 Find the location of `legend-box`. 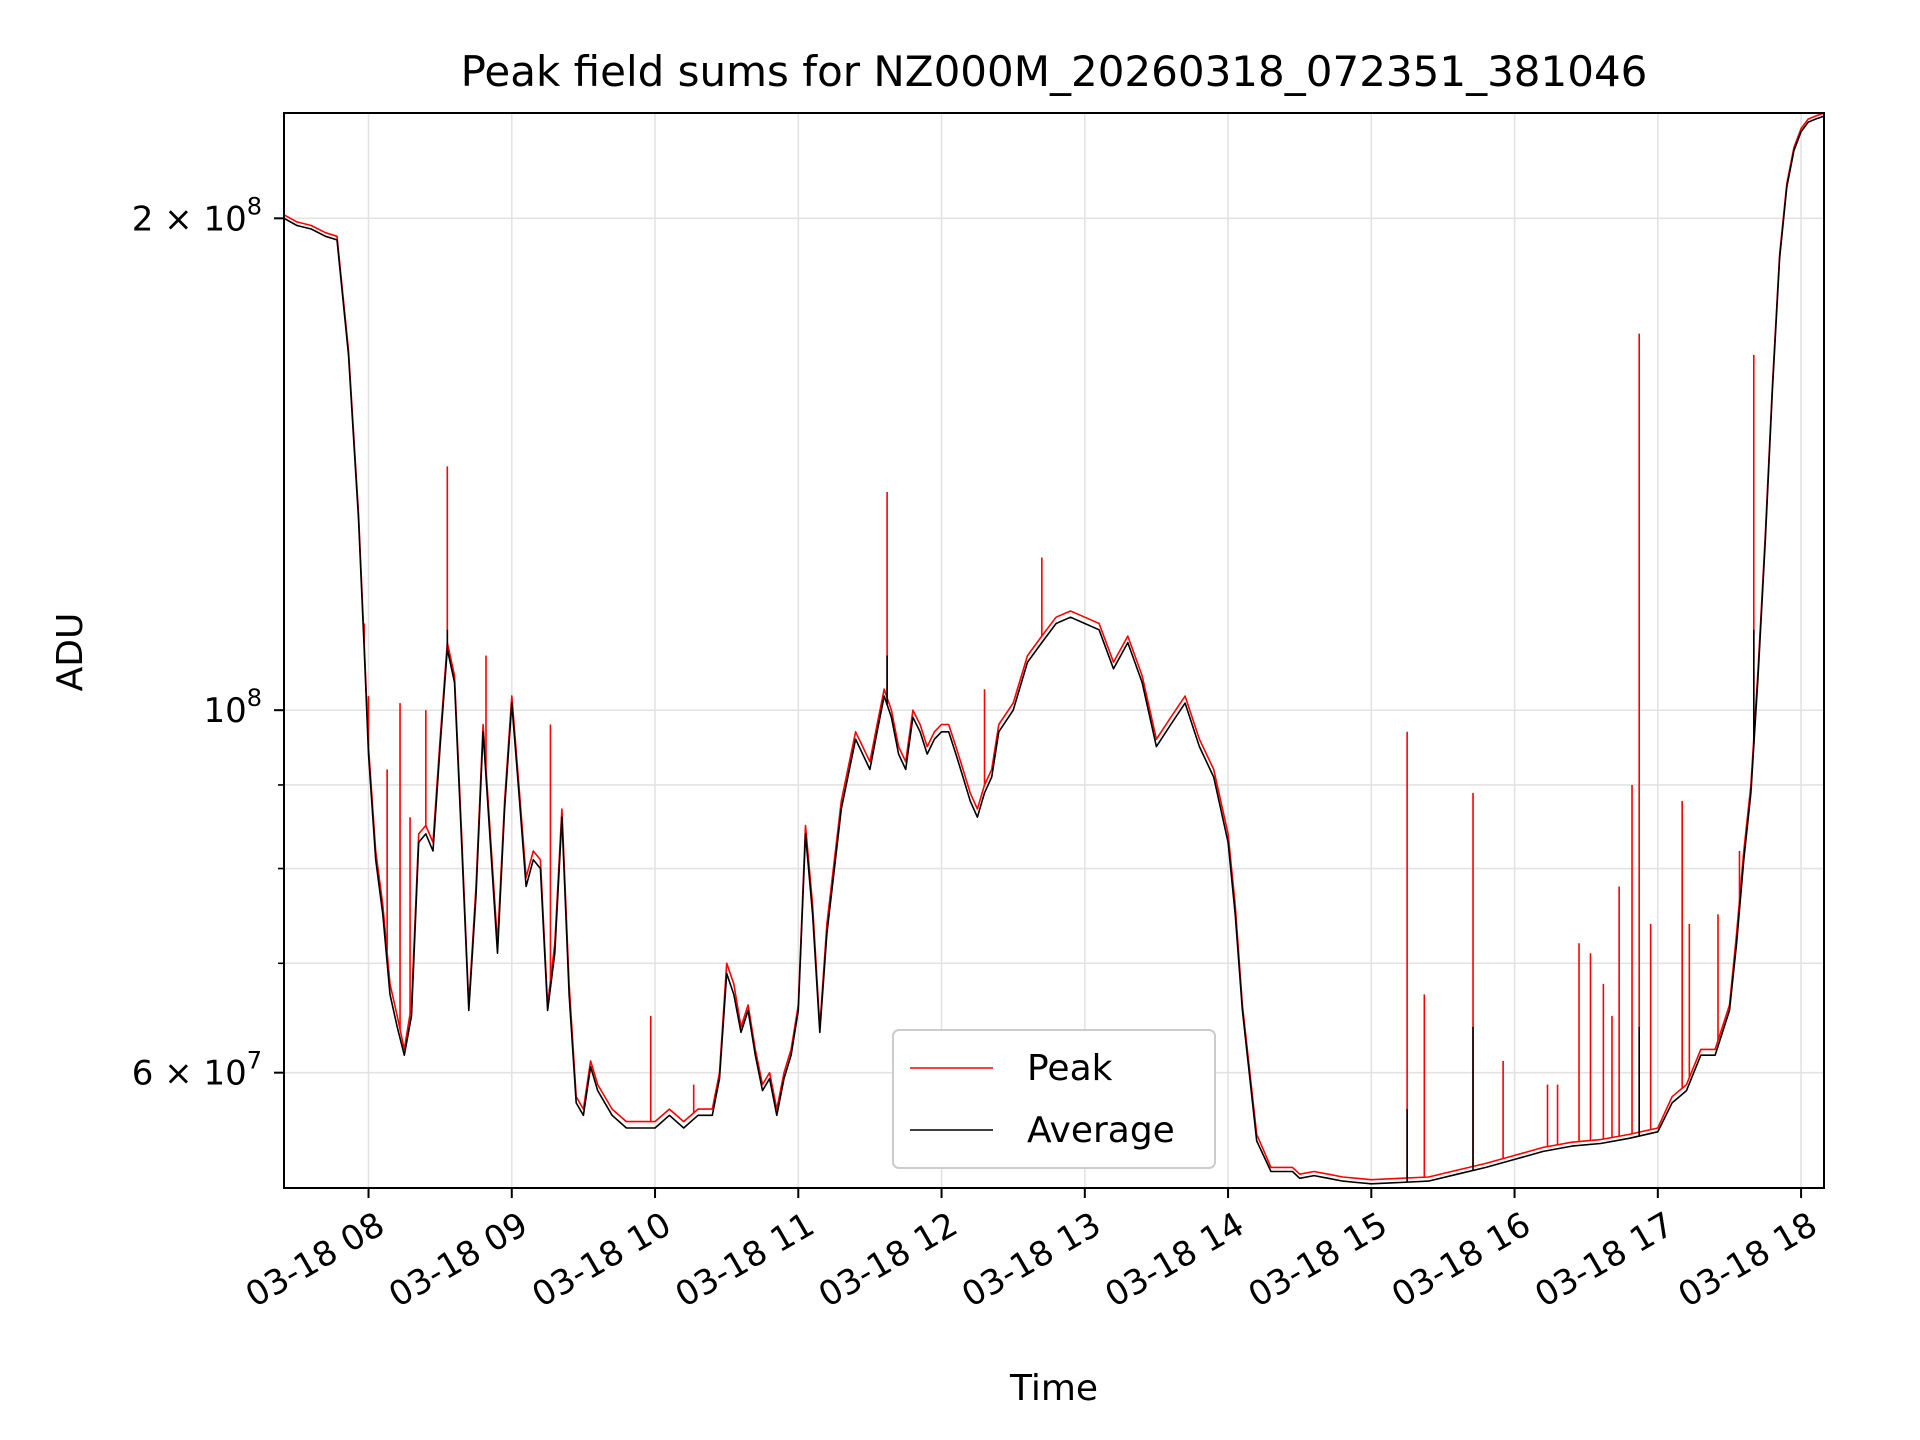

legend-box is located at coordinates (1054, 1099).